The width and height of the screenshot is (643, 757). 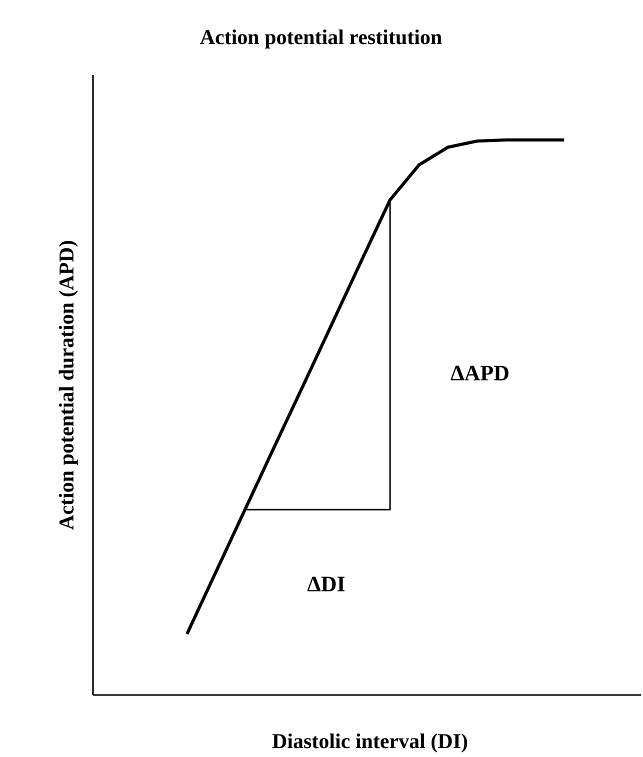 What do you see at coordinates (370, 743) in the screenshot?
I see `x-axis-title: Diastolic interval (DI)` at bounding box center [370, 743].